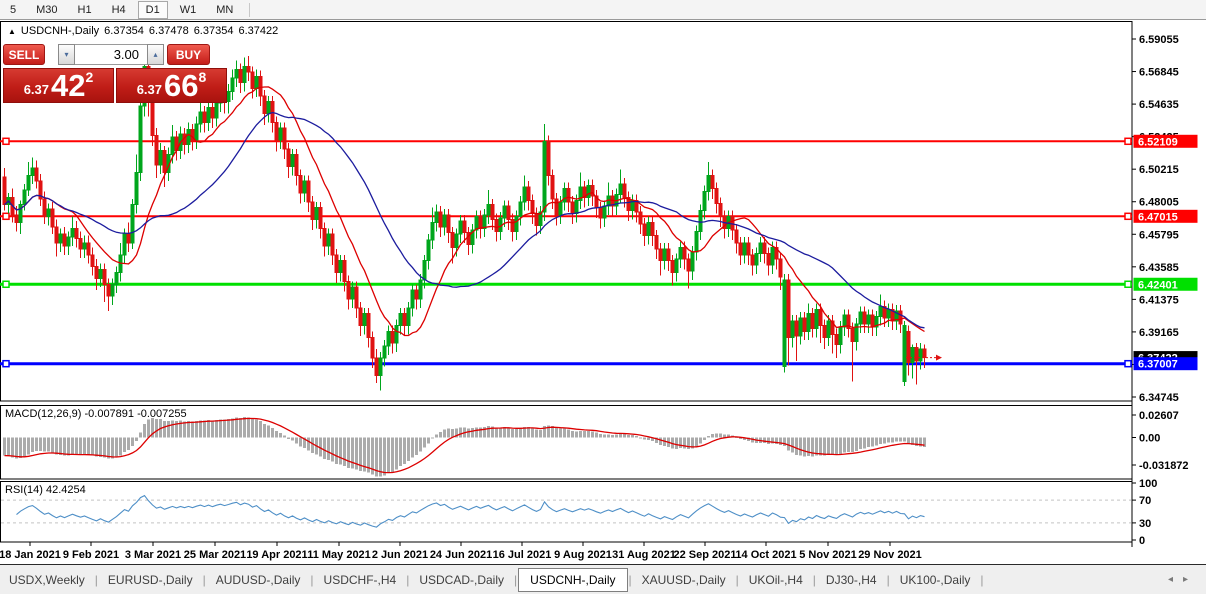 Image resolution: width=1206 pixels, height=594 pixels. Describe the element at coordinates (250, 9) in the screenshot. I see `toolbar-separator` at that location.